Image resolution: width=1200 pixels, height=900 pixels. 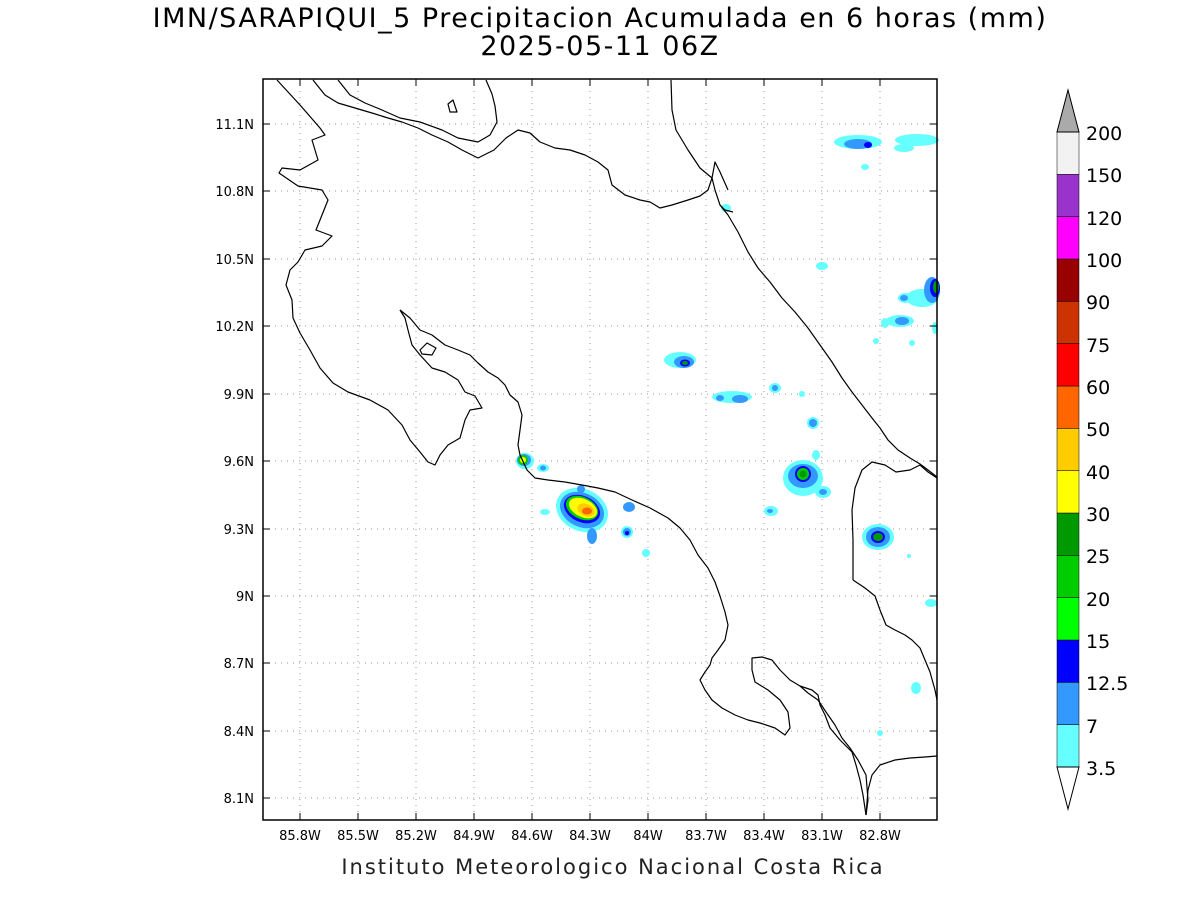 I want to click on precip-cell-south, so click(x=635, y=529).